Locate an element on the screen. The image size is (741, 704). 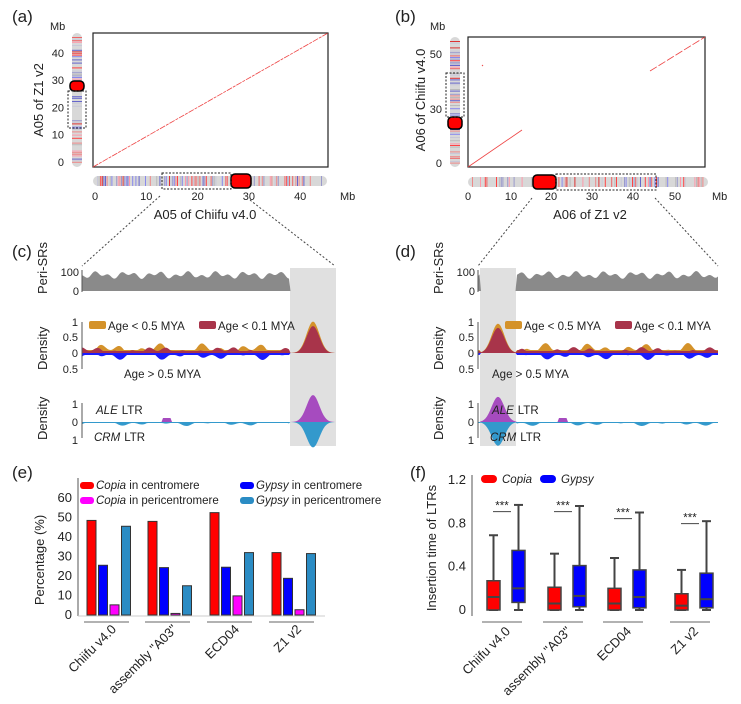
panel-label: (f) is located at coordinates (418, 472).